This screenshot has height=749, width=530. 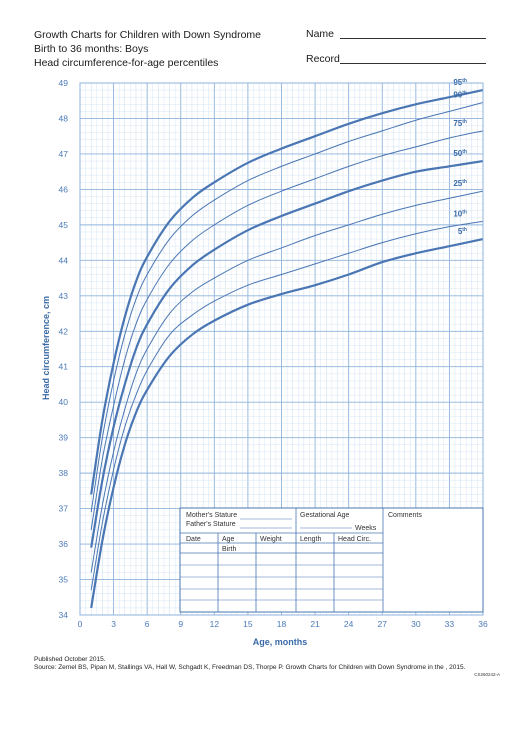 I want to click on y-tick-label: 35, so click(x=64, y=580).